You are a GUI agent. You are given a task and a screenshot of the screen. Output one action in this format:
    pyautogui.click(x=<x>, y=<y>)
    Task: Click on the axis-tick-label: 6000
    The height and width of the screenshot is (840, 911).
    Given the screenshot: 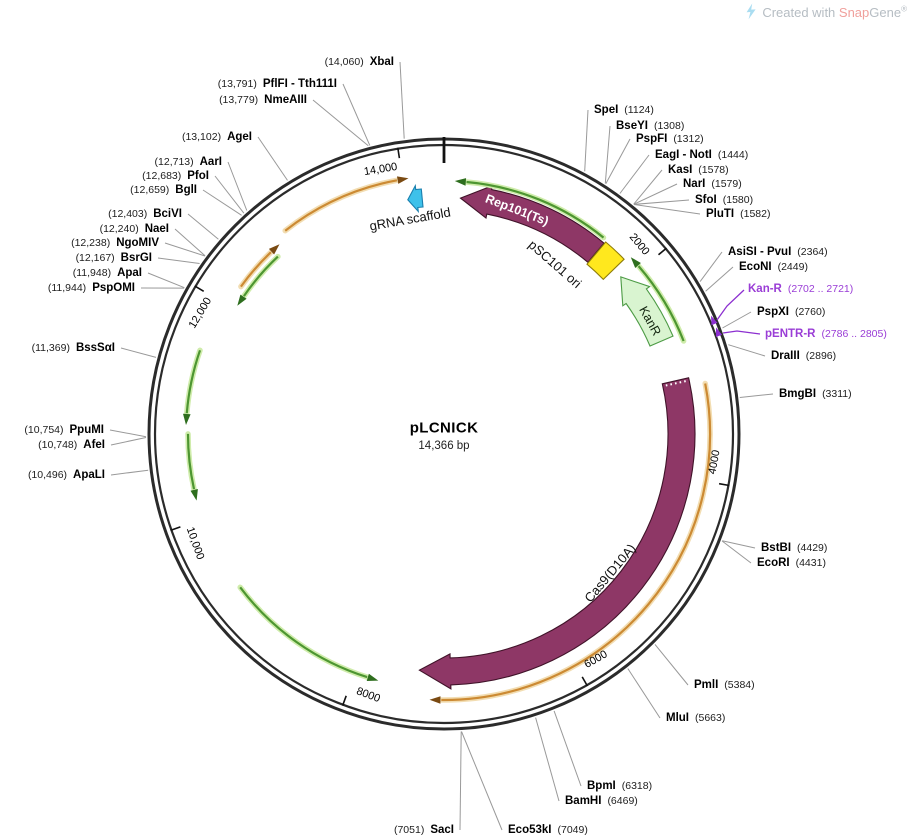 What is the action you would take?
    pyautogui.click(x=595, y=659)
    